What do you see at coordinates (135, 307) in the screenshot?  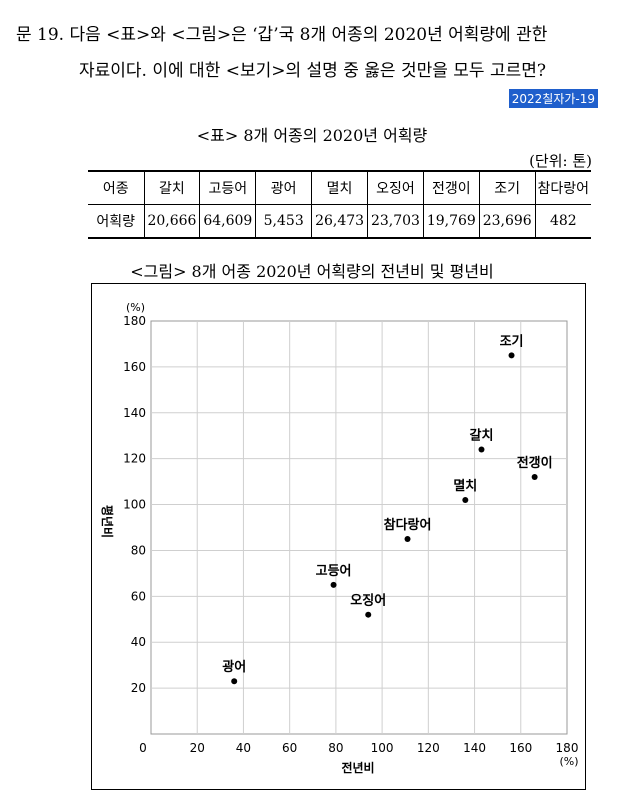 I see `y-unit-label: (%)` at bounding box center [135, 307].